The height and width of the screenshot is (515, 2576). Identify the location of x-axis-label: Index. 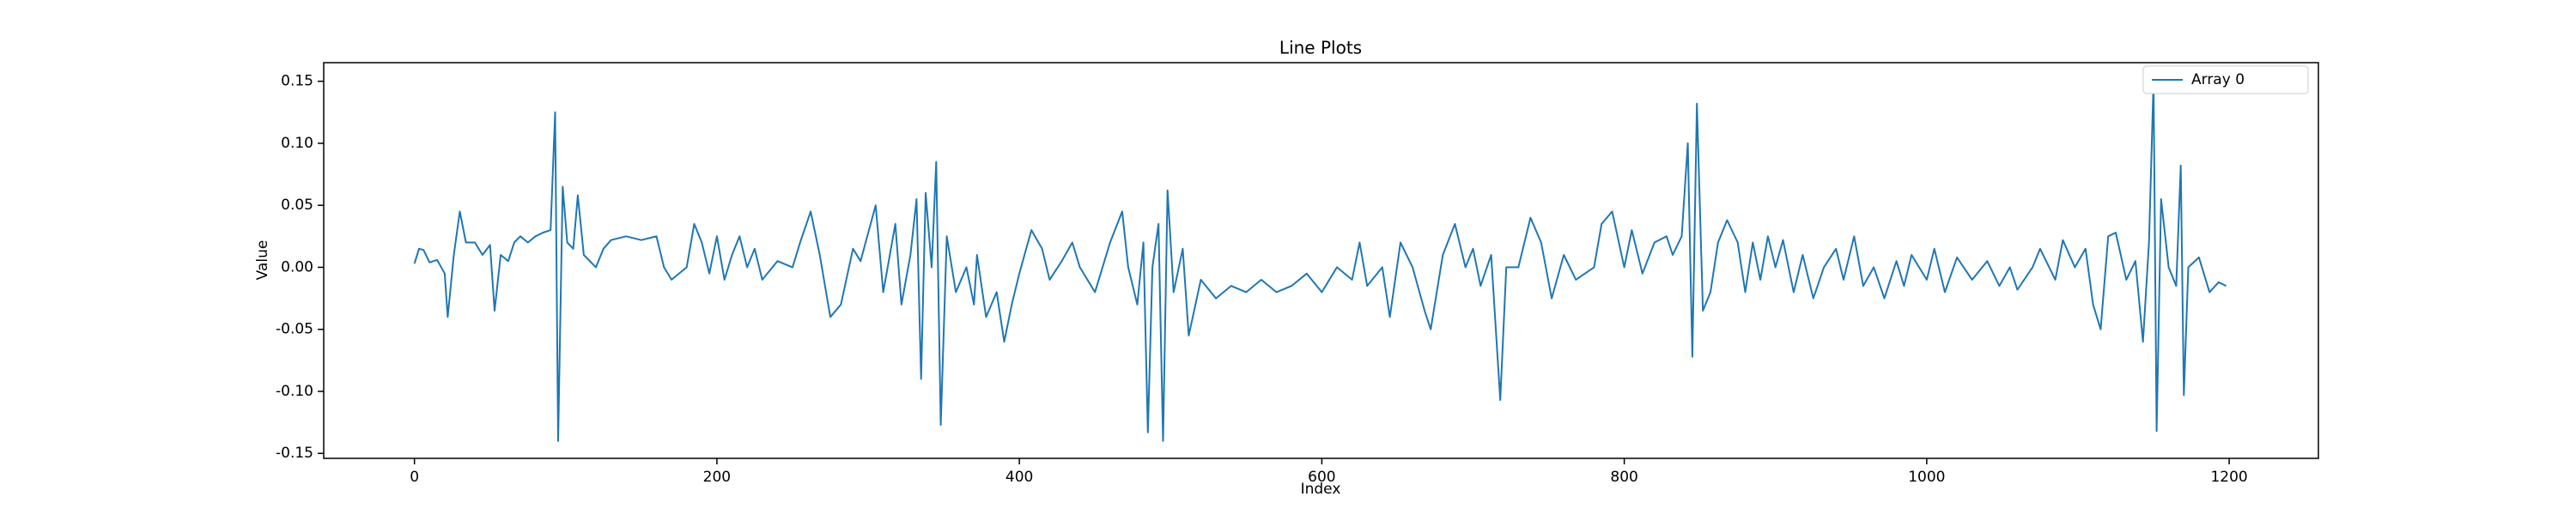
(1321, 489).